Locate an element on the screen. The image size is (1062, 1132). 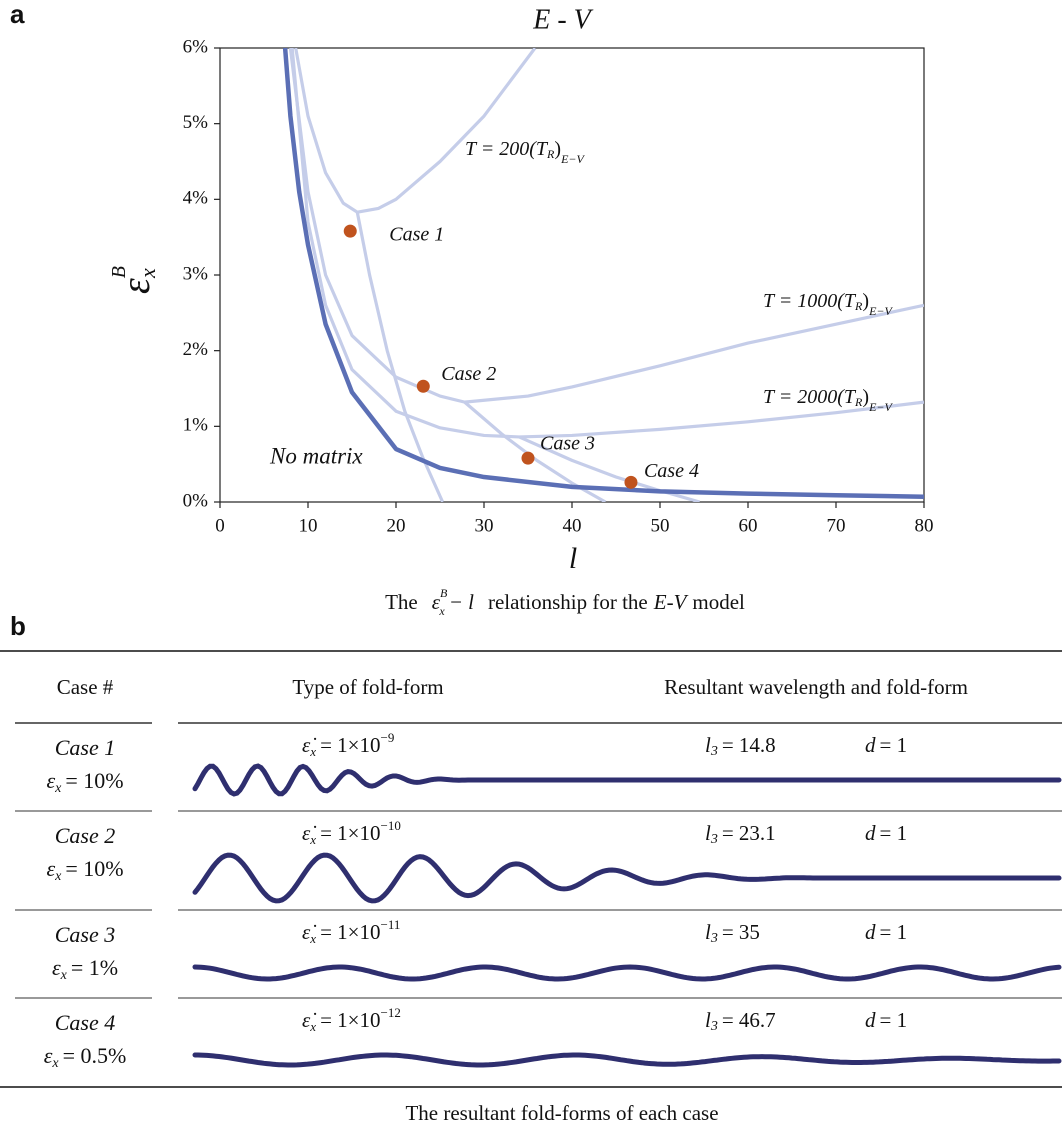
x-tick-label: 20 is located at coordinates (396, 525).